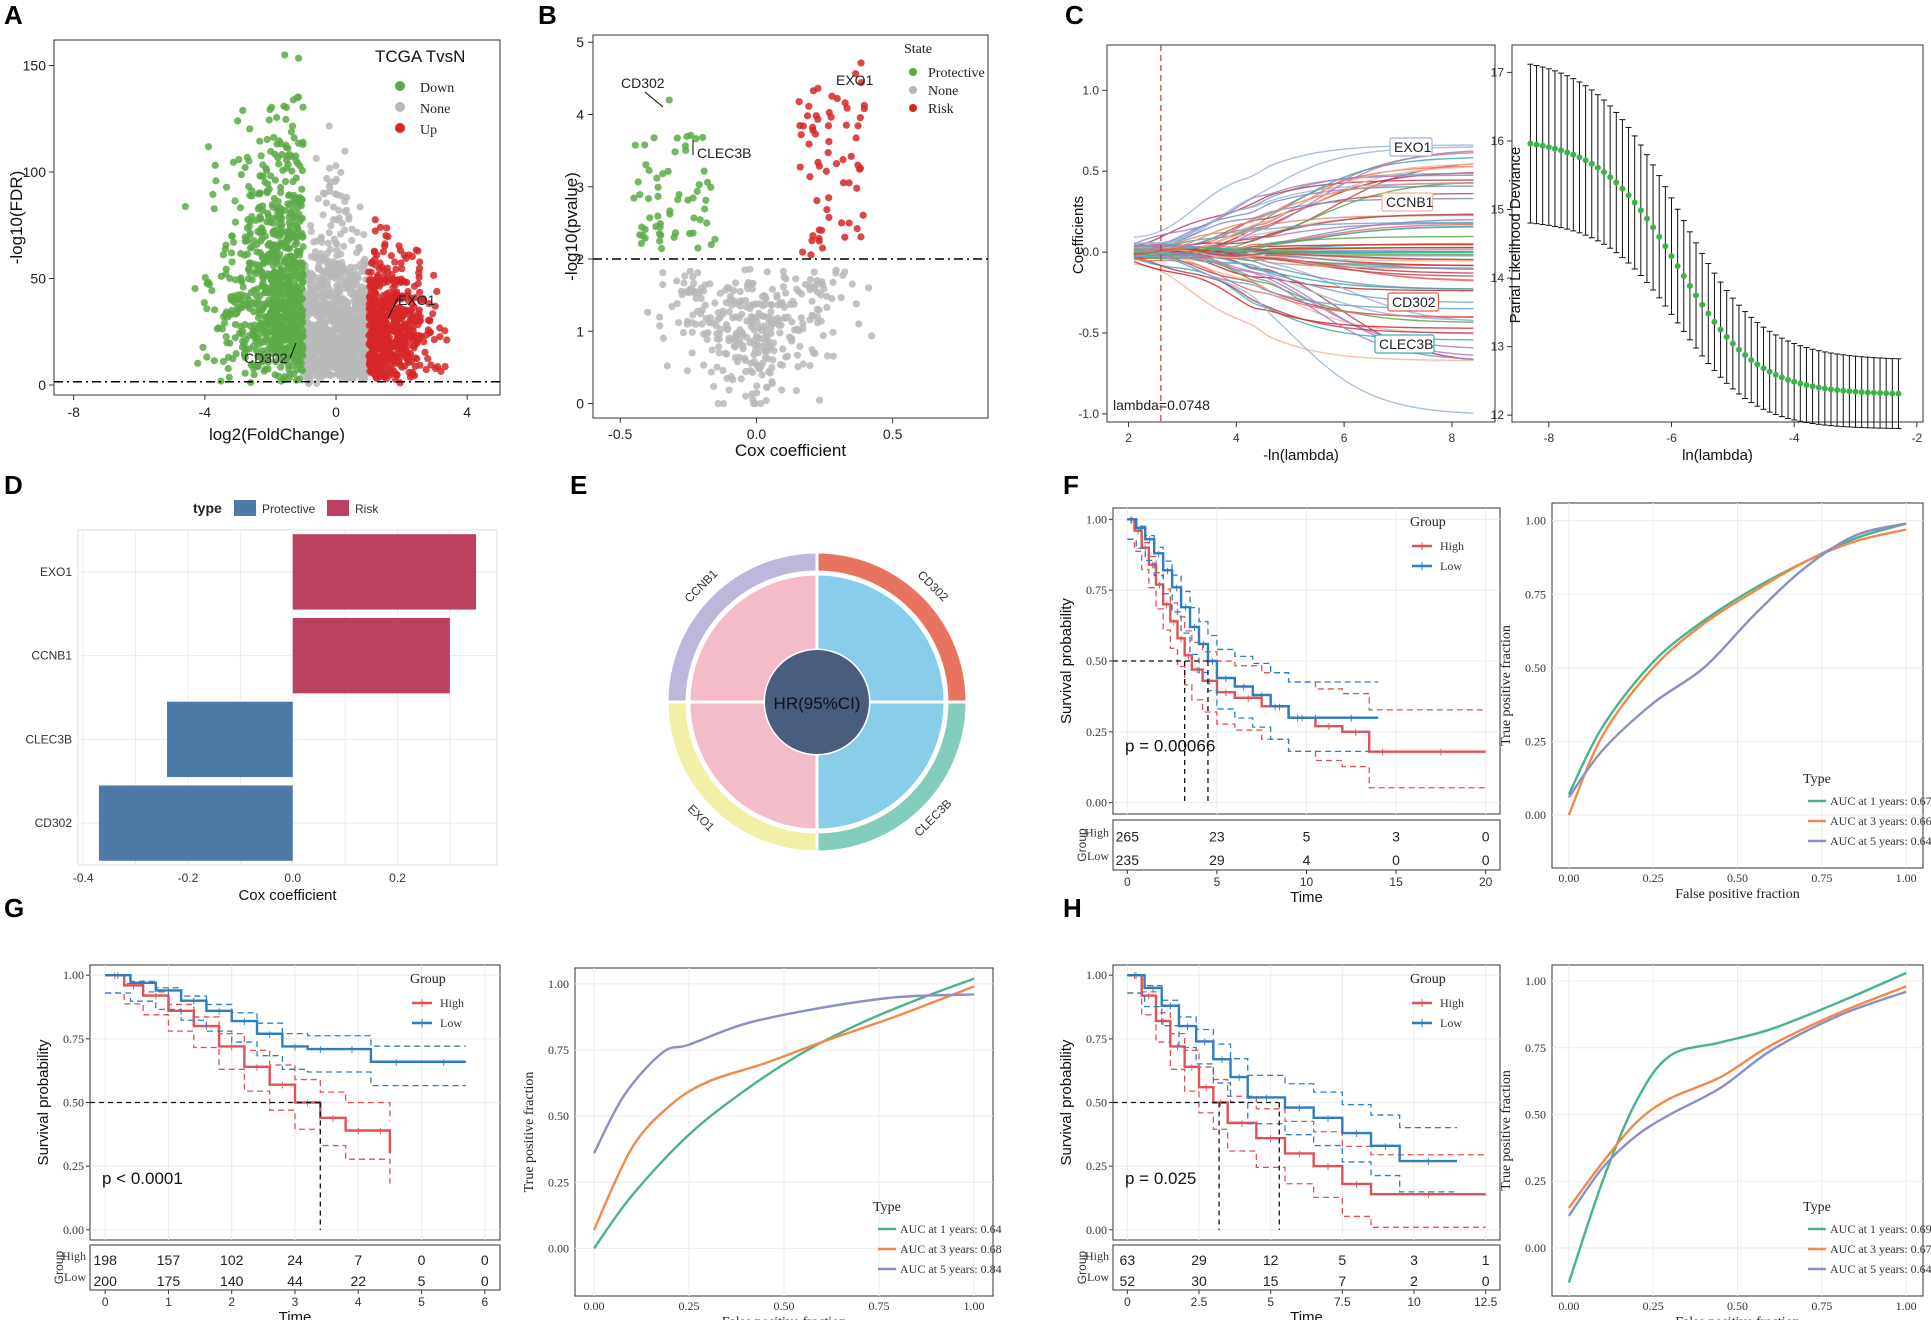 The width and height of the screenshot is (1931, 1320). Describe the element at coordinates (1653, 878) in the screenshot. I see `x-tick-label: 0.25` at that location.